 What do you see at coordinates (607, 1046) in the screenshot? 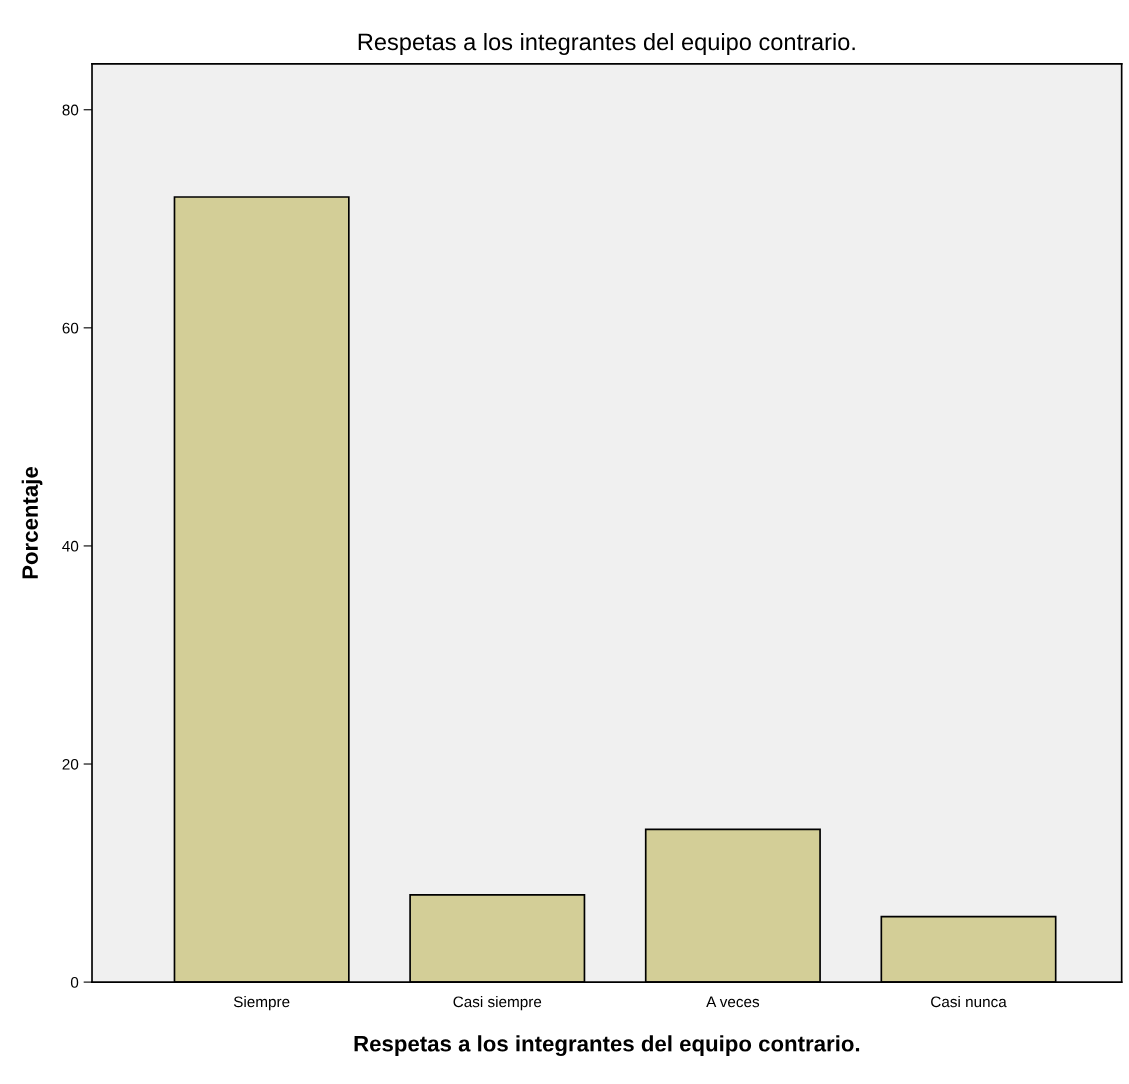
I see `x-axis-title: Respetas a los integrantes del equipo contrario.` at bounding box center [607, 1046].